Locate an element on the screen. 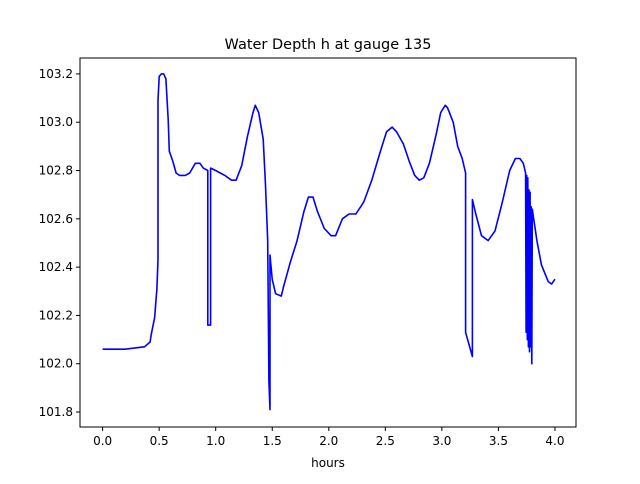 The width and height of the screenshot is (640, 484). x-tick-label: 3.0 is located at coordinates (441, 441).